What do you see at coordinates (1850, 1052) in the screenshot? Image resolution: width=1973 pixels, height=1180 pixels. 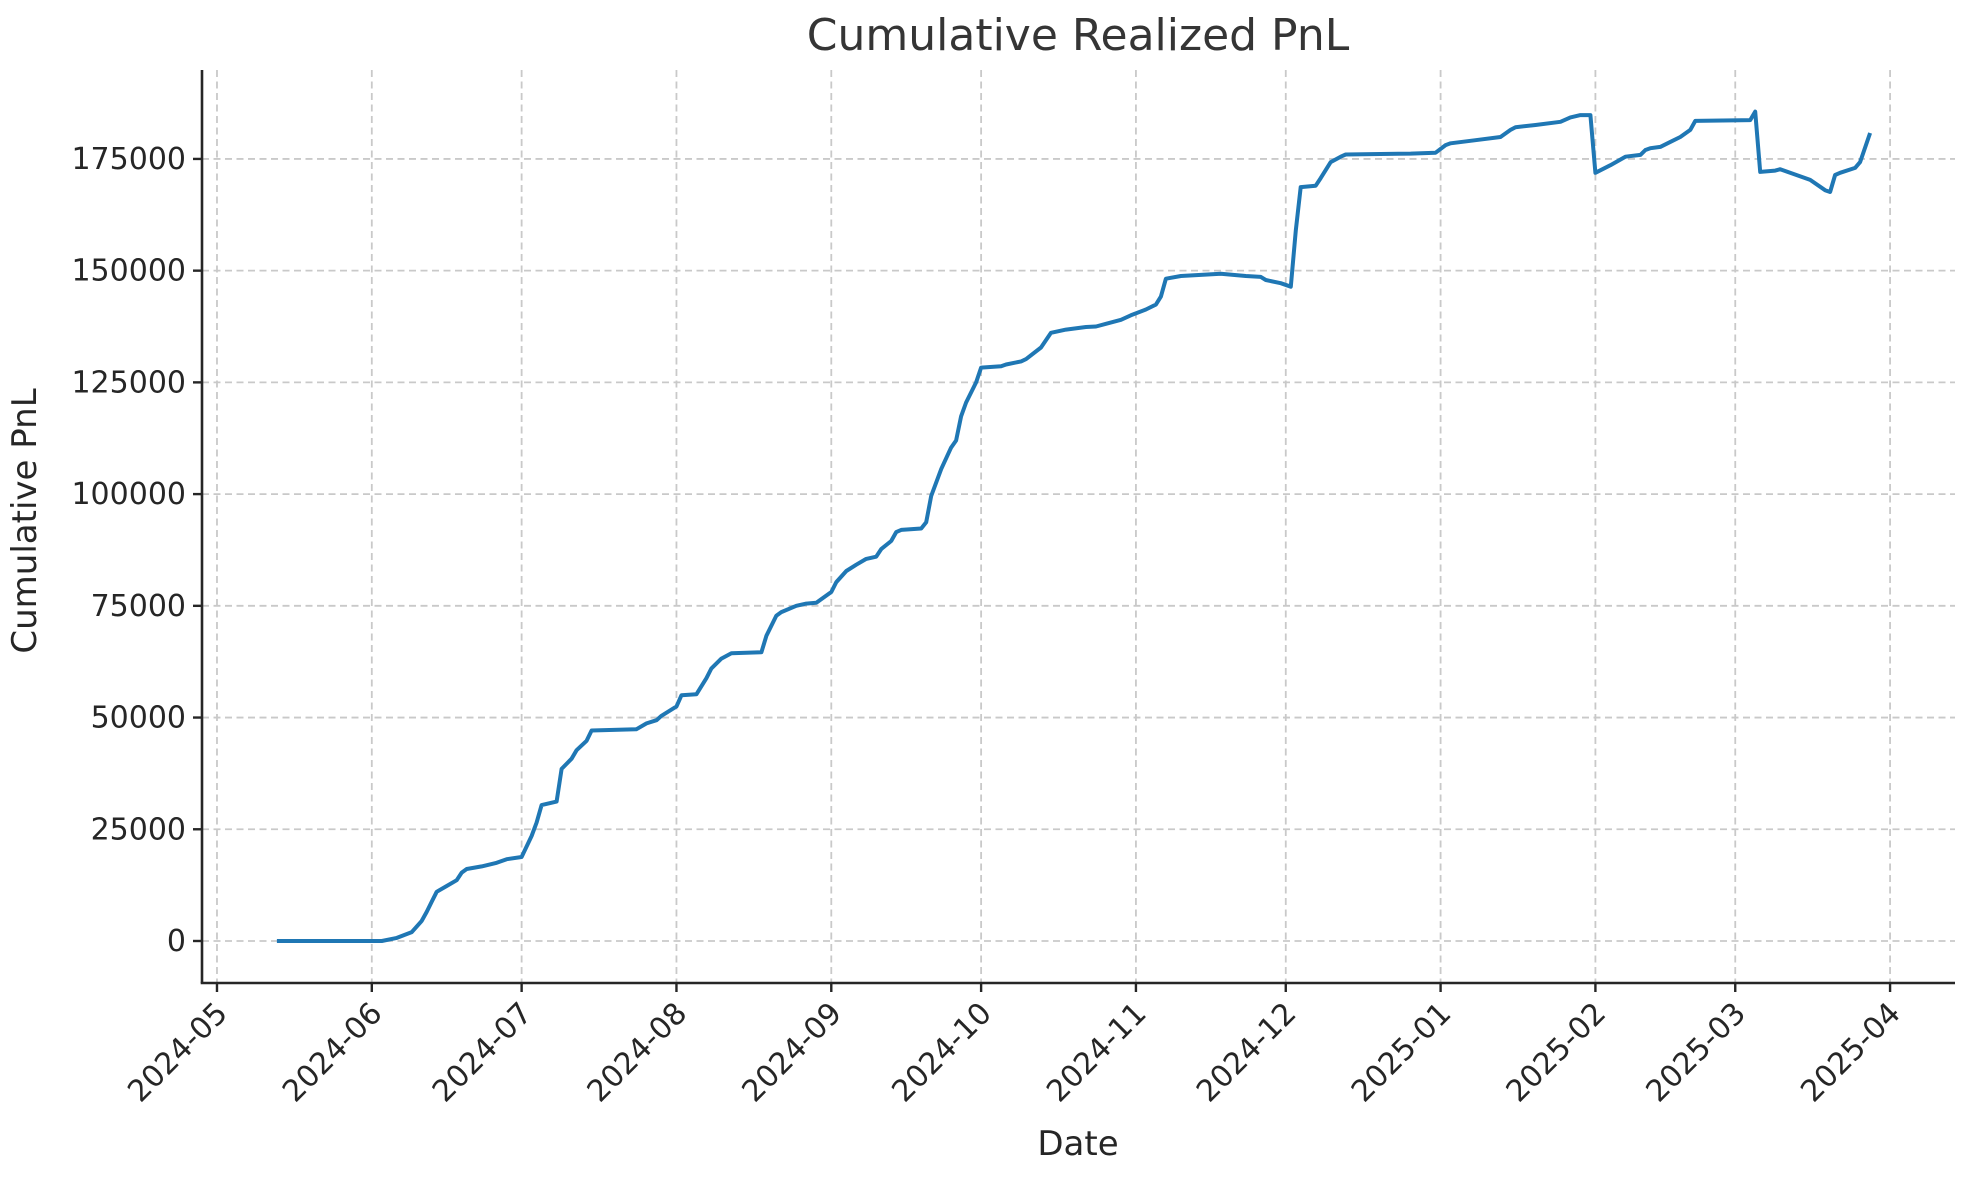 I see `x-tick-label: 2025-04` at bounding box center [1850, 1052].